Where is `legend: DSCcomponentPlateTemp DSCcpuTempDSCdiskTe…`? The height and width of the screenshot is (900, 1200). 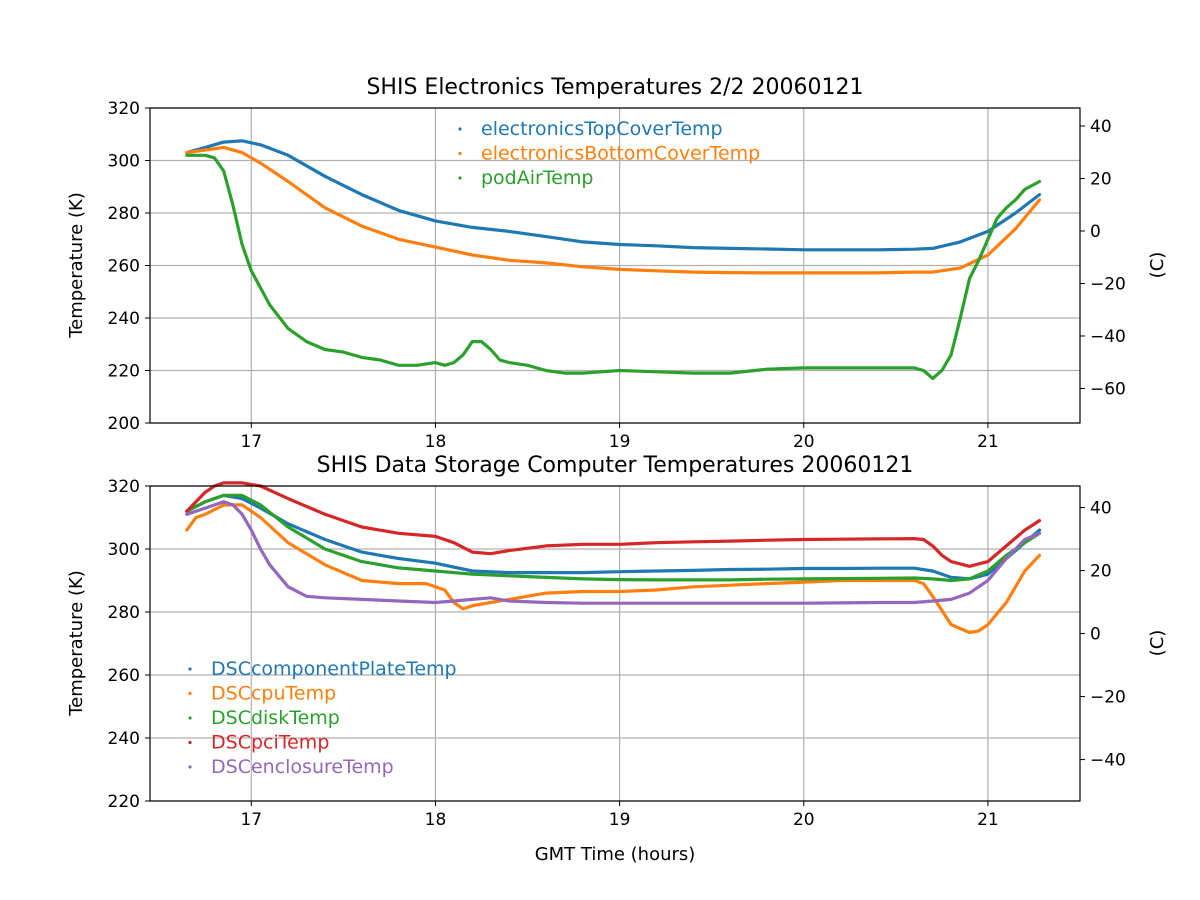
legend: DSCcomponentPlateTemp DSCcpuTempDSCdiskTe… is located at coordinates (322, 718).